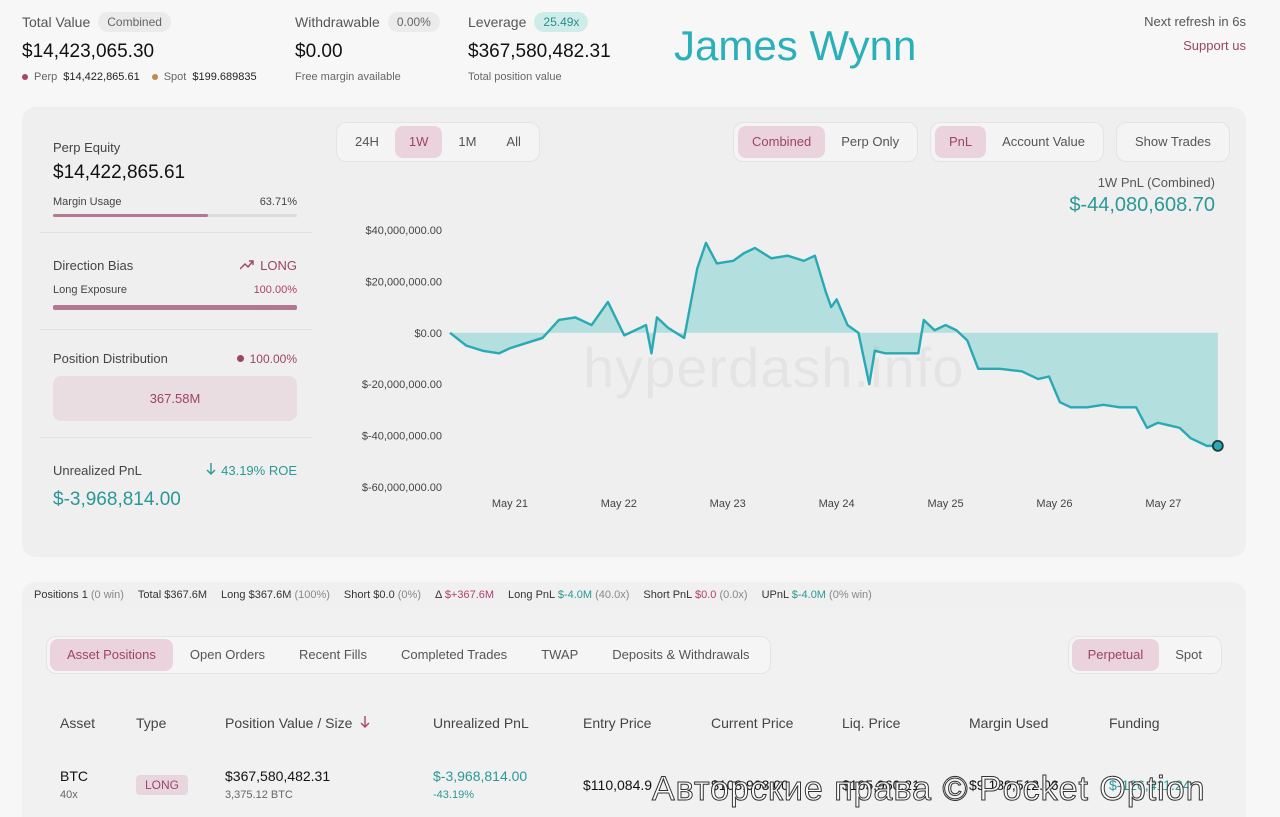 The width and height of the screenshot is (1280, 817). What do you see at coordinates (752, 723) in the screenshot?
I see `header-current-price: Current Price` at bounding box center [752, 723].